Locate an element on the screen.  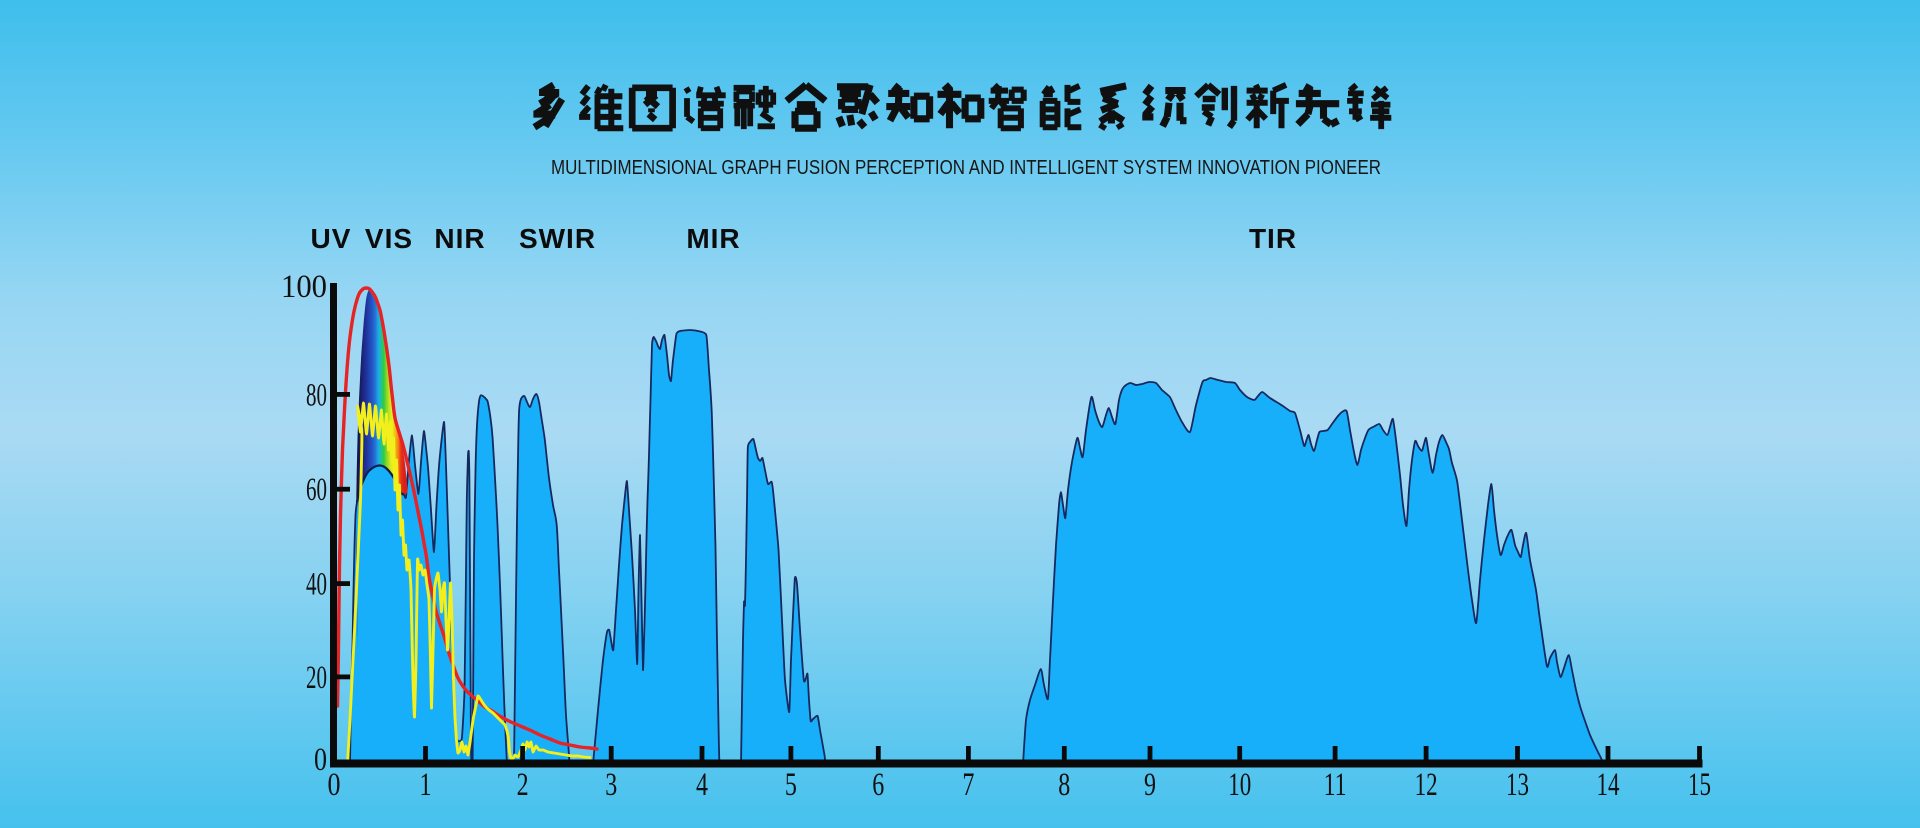
svg-text: 12 is located at coordinates (1426, 785).